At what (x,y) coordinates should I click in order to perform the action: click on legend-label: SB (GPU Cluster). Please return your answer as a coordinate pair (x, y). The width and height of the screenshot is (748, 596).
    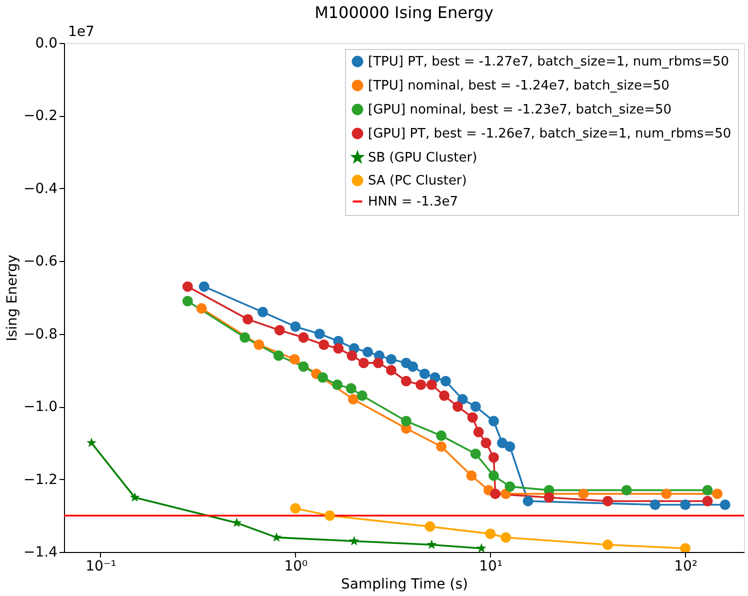
    Looking at the image, I should click on (423, 158).